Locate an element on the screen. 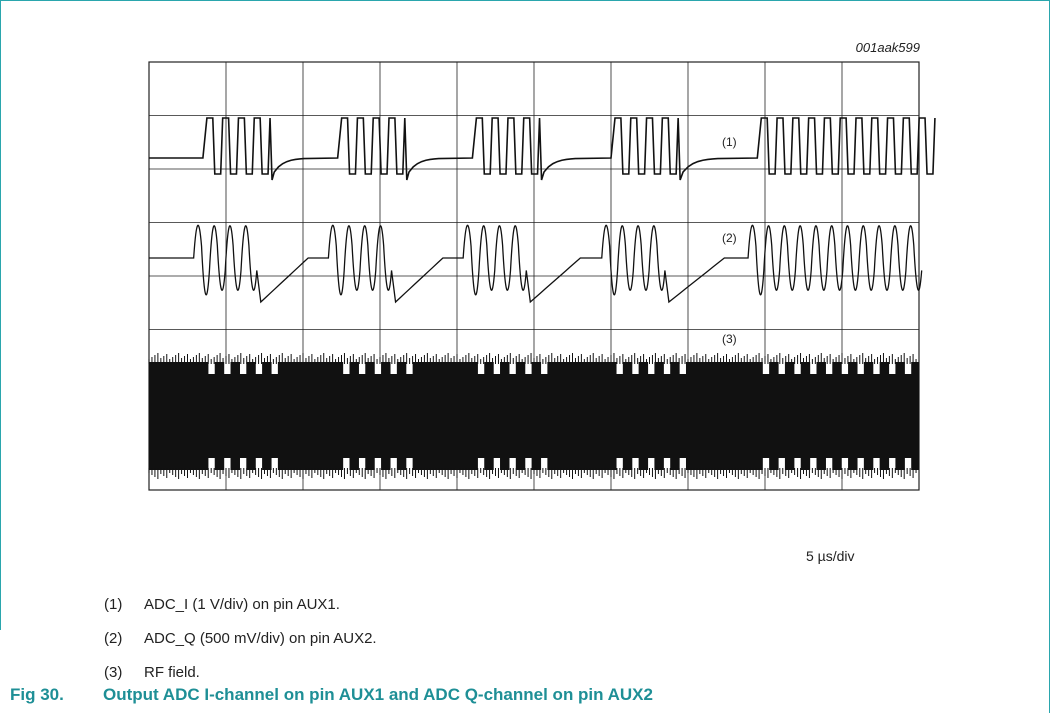  note-2: (2) ADC_Q (500 mV/div) on pin AUX2. is located at coordinates (240, 638).